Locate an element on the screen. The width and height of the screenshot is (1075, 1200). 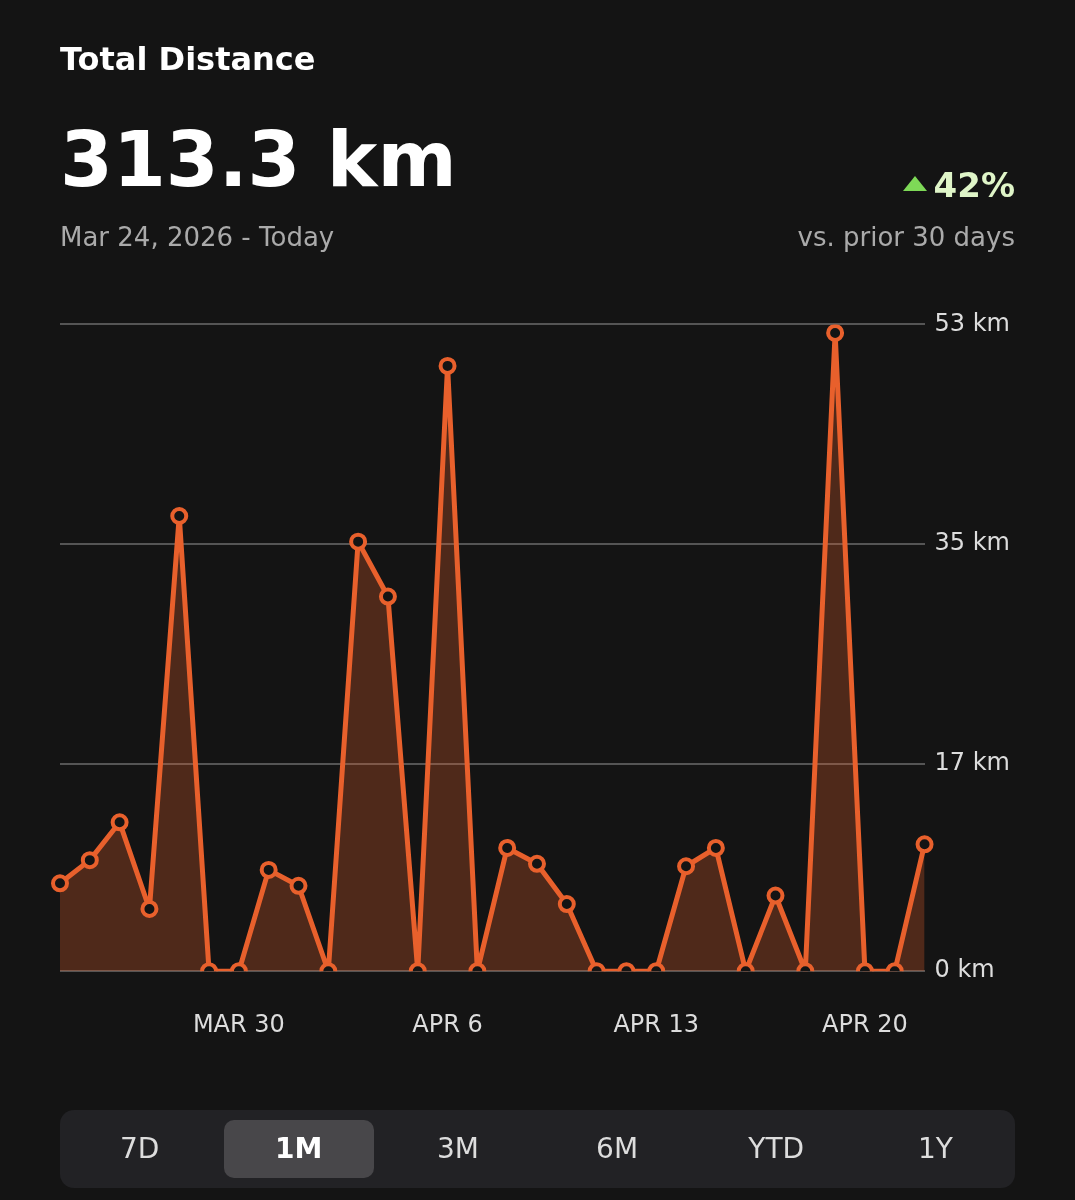
text: Mar 24, 2026 - Today is located at coordinates (197, 237).